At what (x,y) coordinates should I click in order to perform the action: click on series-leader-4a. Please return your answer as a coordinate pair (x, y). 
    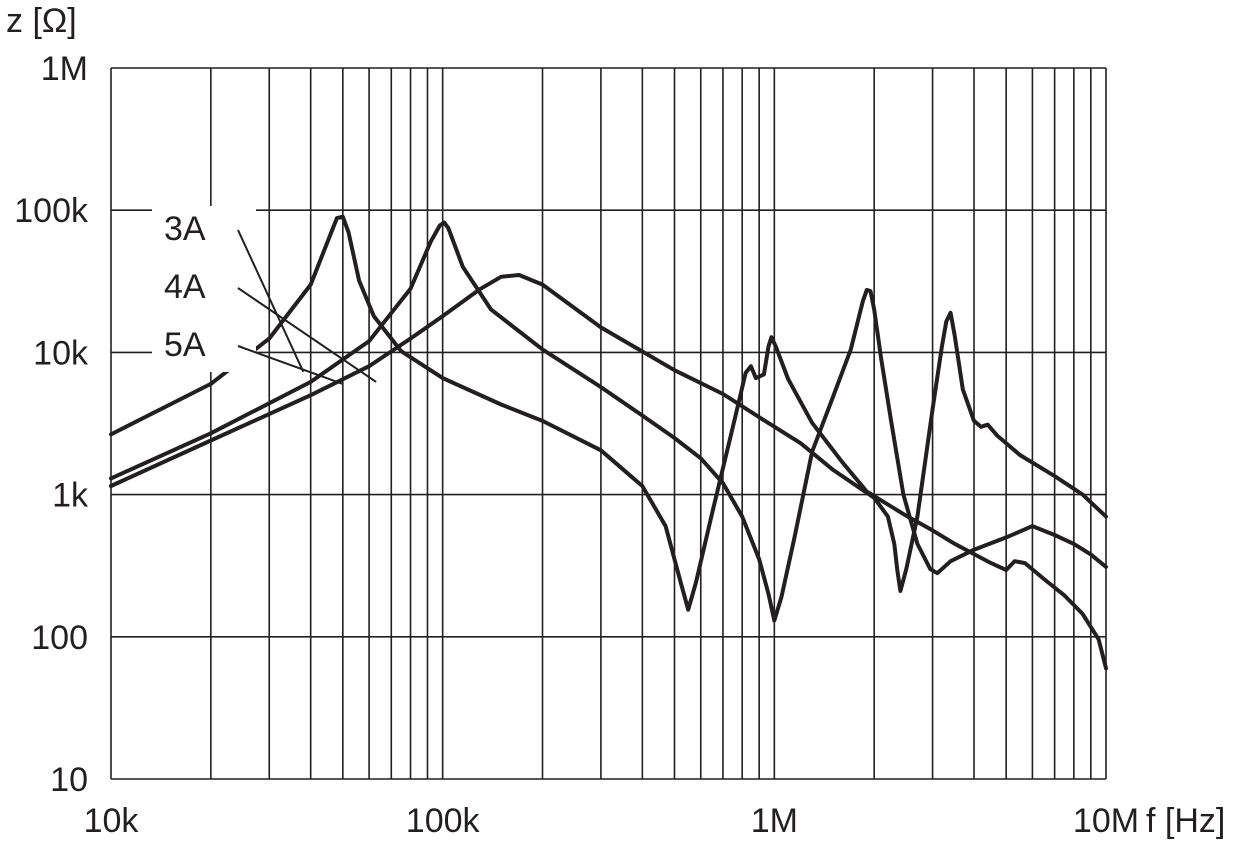
    Looking at the image, I should click on (307, 335).